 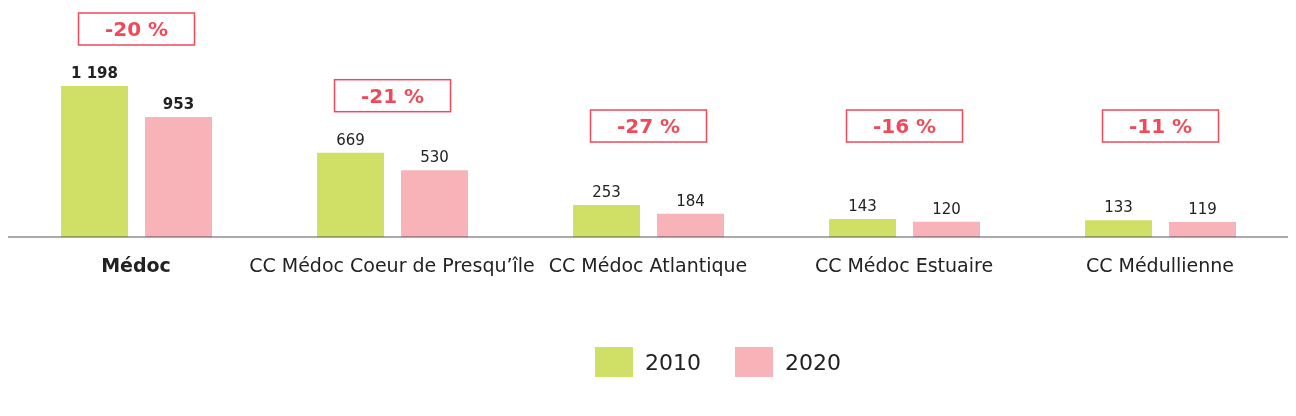 What do you see at coordinates (1202, 209) in the screenshot?
I see `data-label: 119` at bounding box center [1202, 209].